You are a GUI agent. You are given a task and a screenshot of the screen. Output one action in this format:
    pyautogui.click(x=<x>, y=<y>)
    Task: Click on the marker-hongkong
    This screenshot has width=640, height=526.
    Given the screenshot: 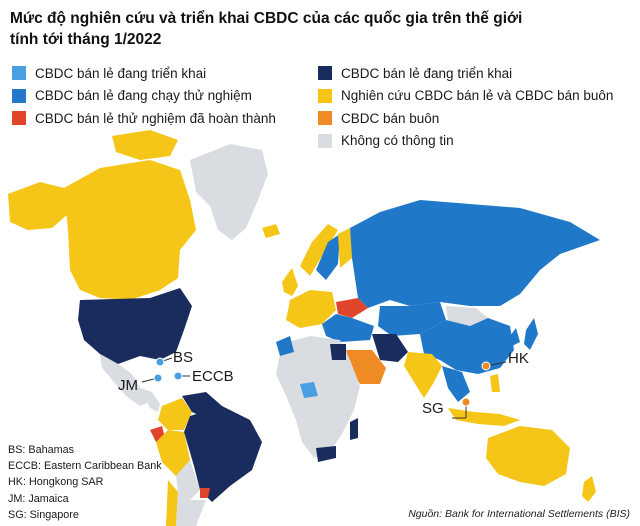 What is the action you would take?
    pyautogui.click(x=494, y=366)
    